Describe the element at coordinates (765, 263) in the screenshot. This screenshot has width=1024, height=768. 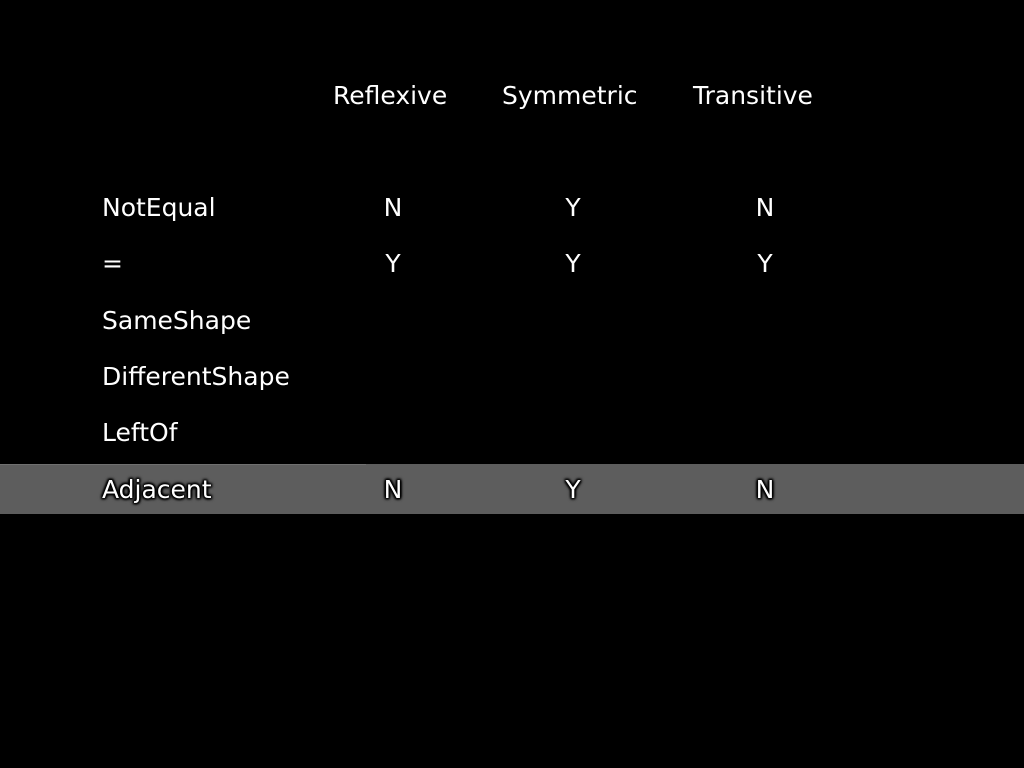
I see `cell-equals-transitive: Y` at that location.